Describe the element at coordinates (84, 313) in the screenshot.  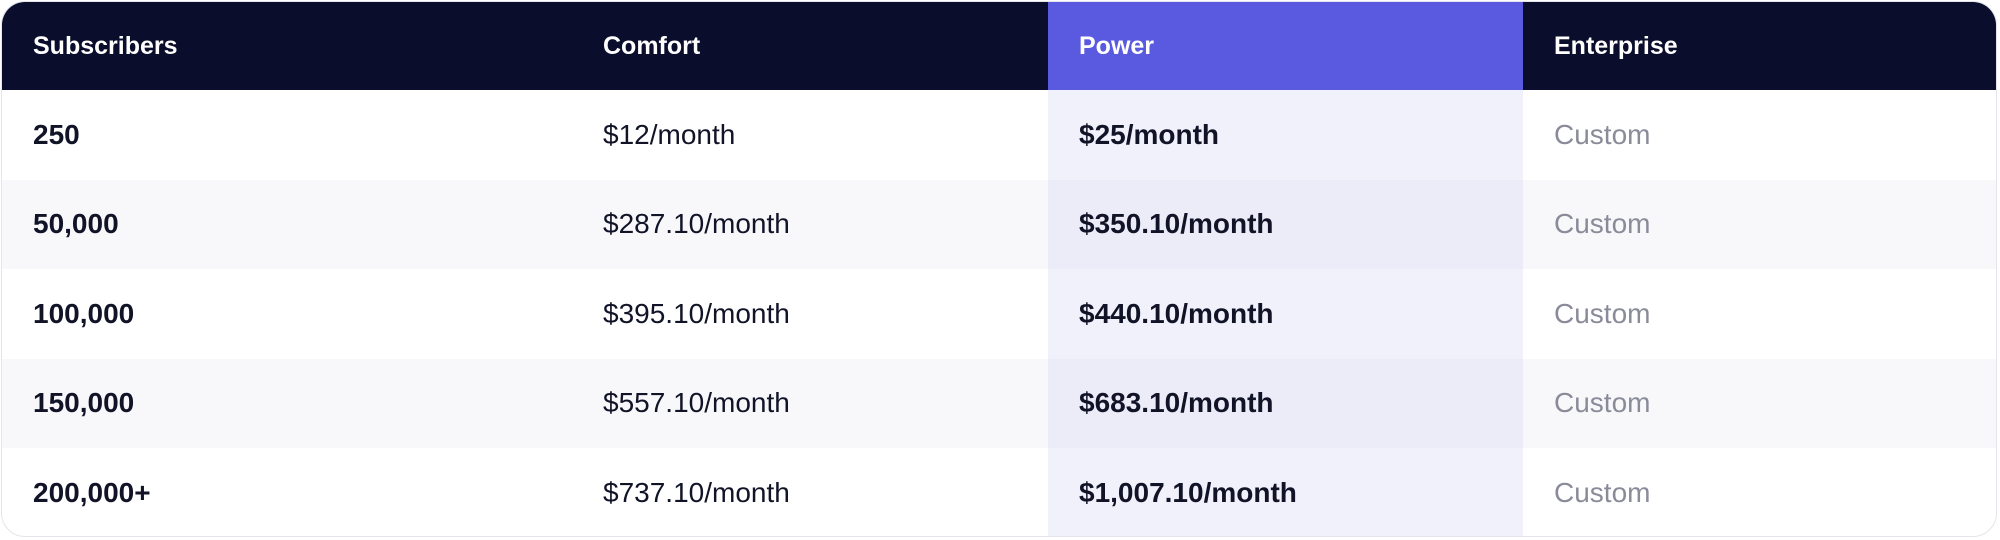
I see `cell-subscribers: 100,000` at that location.